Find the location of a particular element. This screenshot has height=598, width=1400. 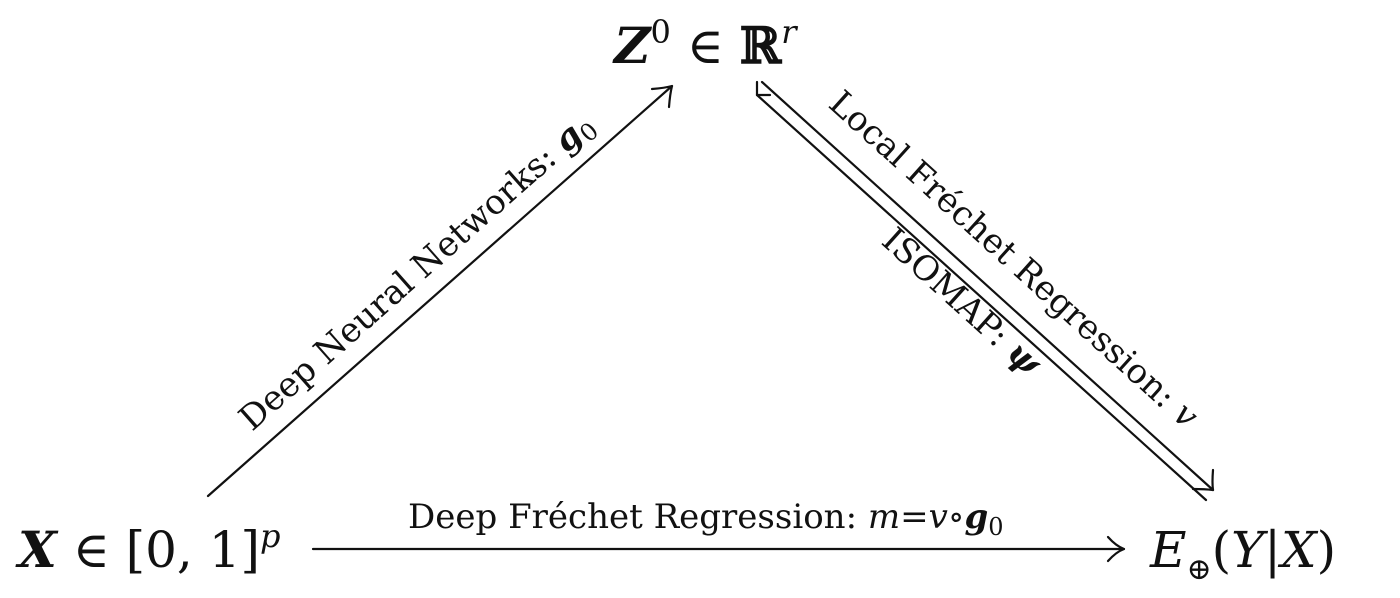

label-dnn-text: Deep Neural Networks: is located at coordinates (401, 285).